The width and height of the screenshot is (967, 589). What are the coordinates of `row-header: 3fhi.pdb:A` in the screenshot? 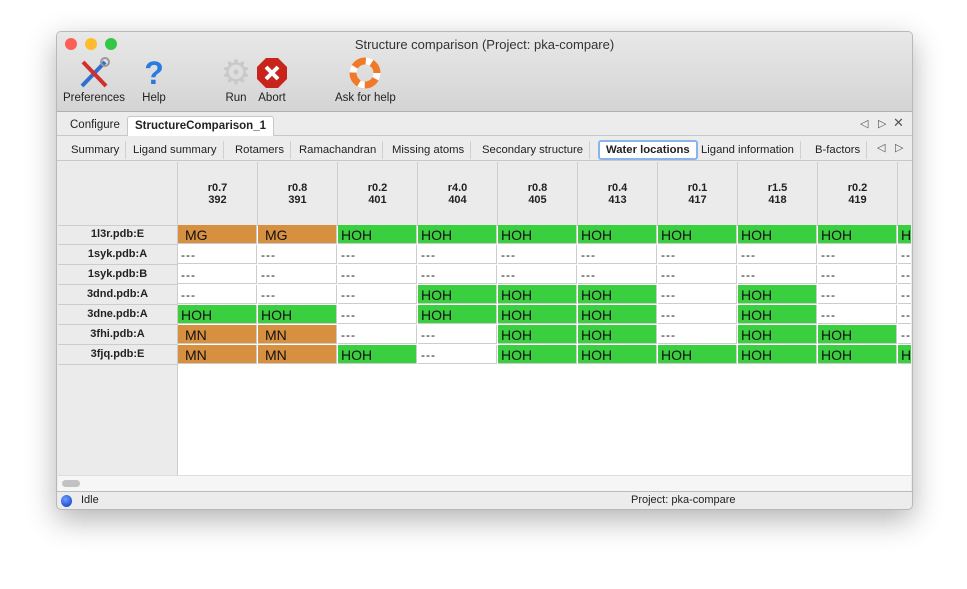 It's located at (117, 335).